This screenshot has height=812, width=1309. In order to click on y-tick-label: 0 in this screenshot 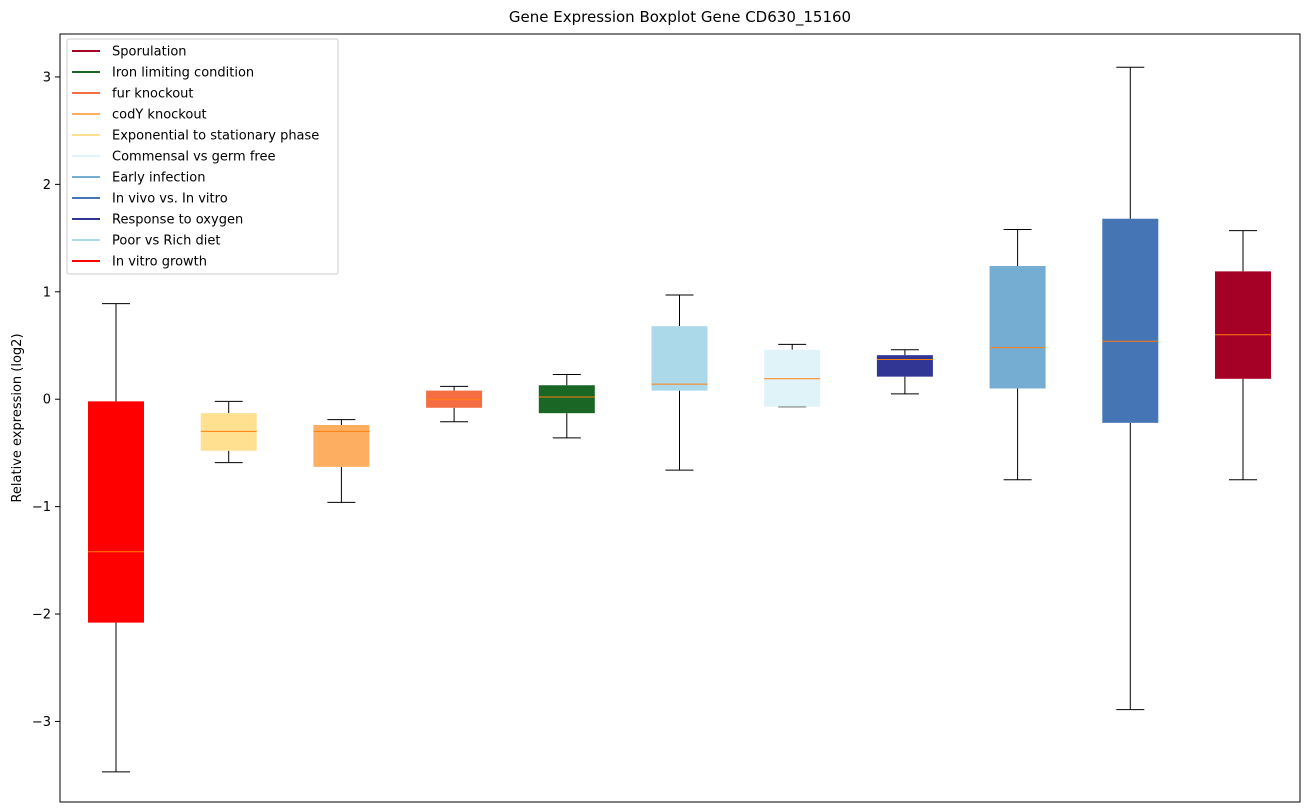, I will do `click(47, 400)`.